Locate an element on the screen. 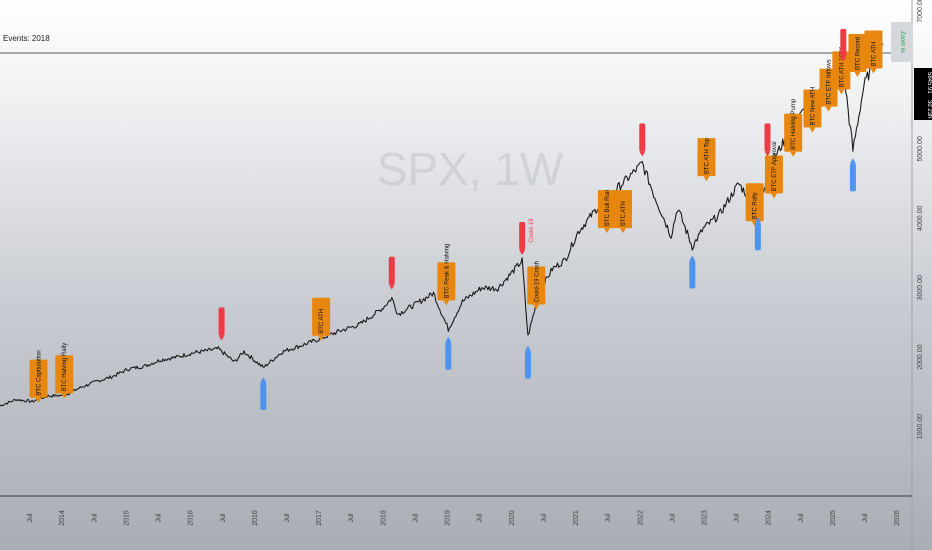  annotation-callout: BTC ATH Top is located at coordinates (706, 159).